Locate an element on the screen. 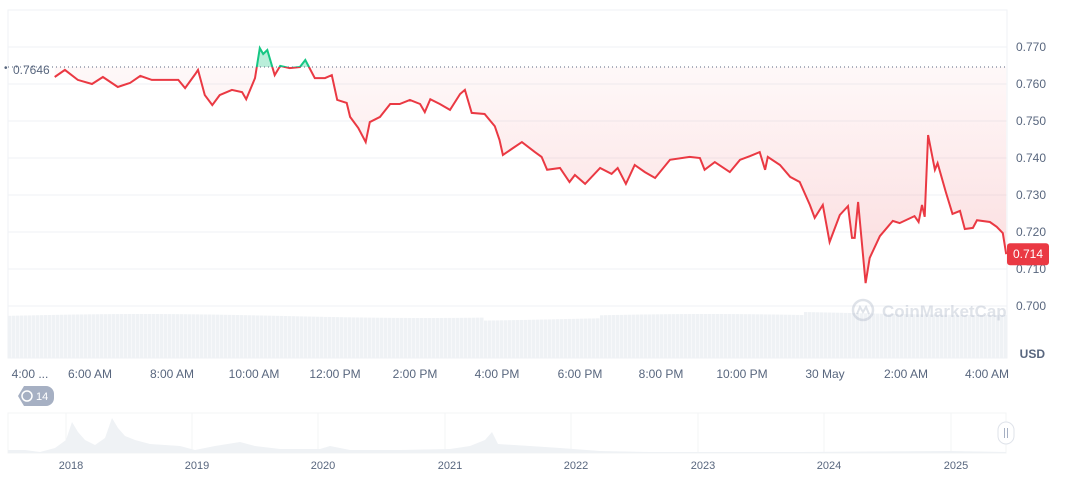 The height and width of the screenshot is (477, 1072). navigator-handle is located at coordinates (1006, 433).